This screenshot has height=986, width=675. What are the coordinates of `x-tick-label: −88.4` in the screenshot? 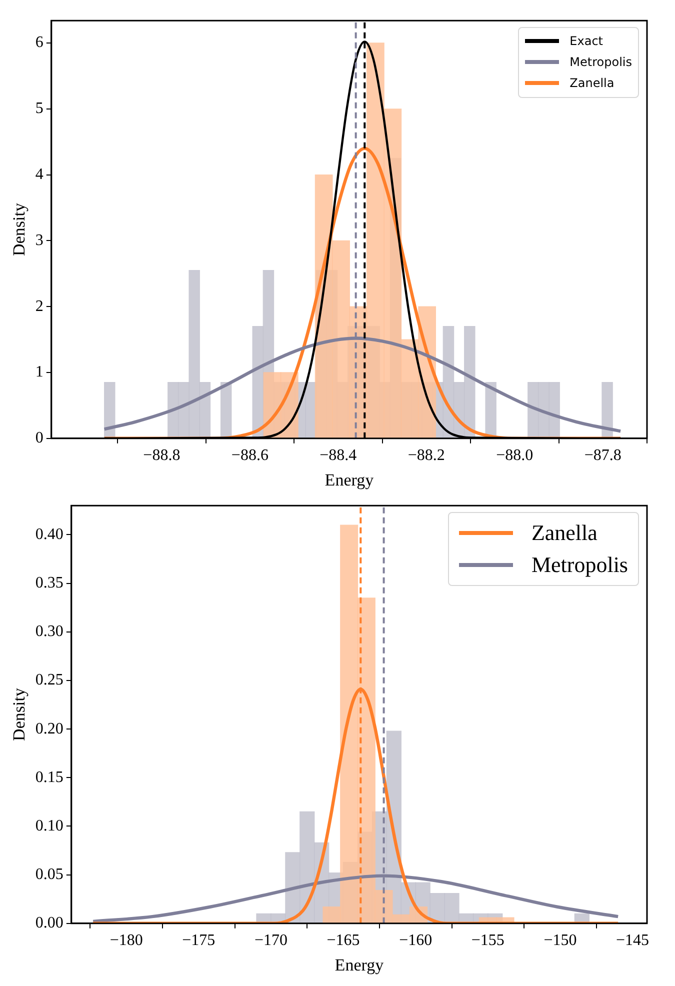 It's located at (338, 455).